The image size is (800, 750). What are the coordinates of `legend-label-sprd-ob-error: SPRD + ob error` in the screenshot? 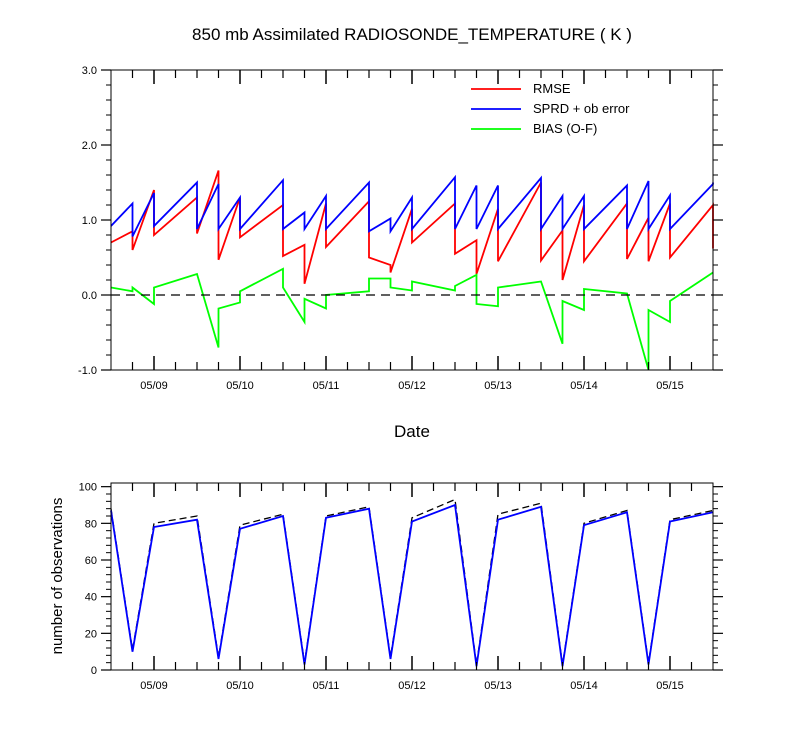 It's located at (581, 108).